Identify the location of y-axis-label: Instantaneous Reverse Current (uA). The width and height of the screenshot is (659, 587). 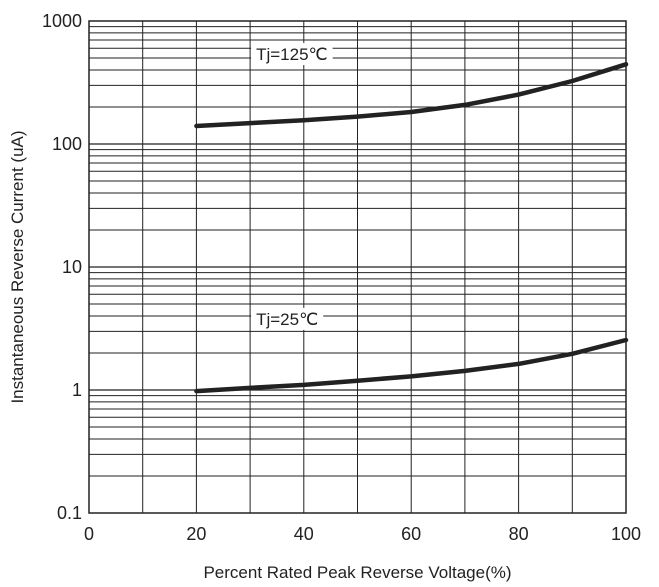
(17, 266).